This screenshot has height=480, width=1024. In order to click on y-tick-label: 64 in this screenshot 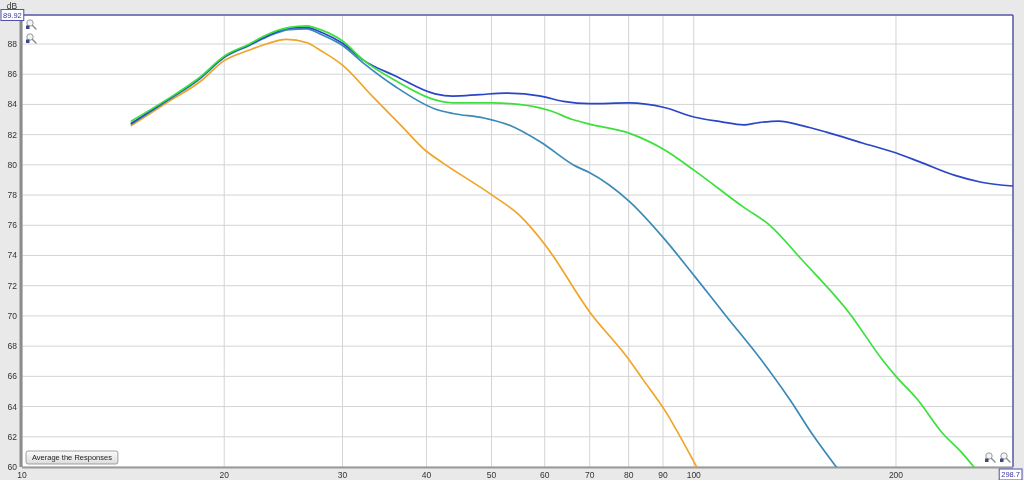, I will do `click(12, 406)`.